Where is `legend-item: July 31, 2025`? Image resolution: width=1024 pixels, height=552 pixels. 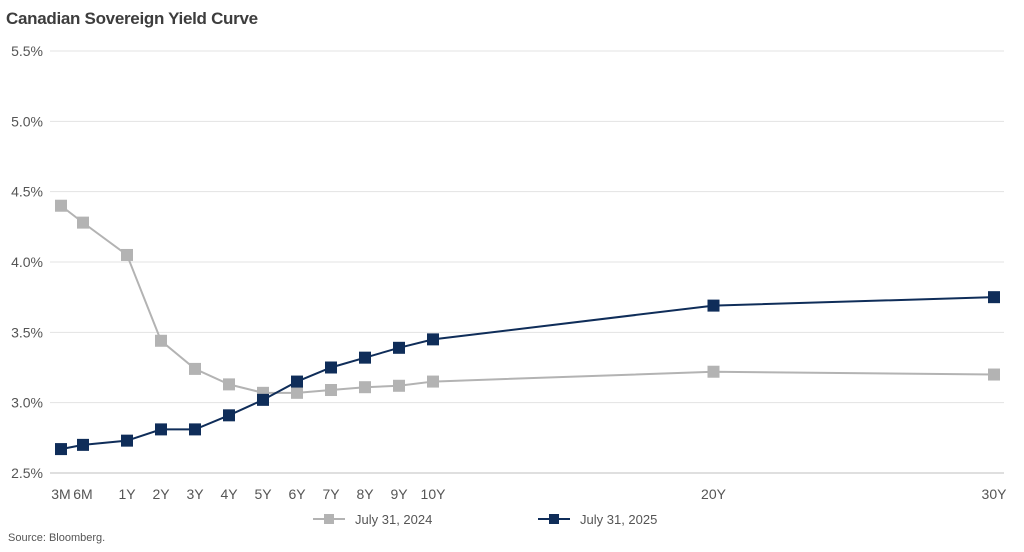
legend-item: July 31, 2025 is located at coordinates (597, 519).